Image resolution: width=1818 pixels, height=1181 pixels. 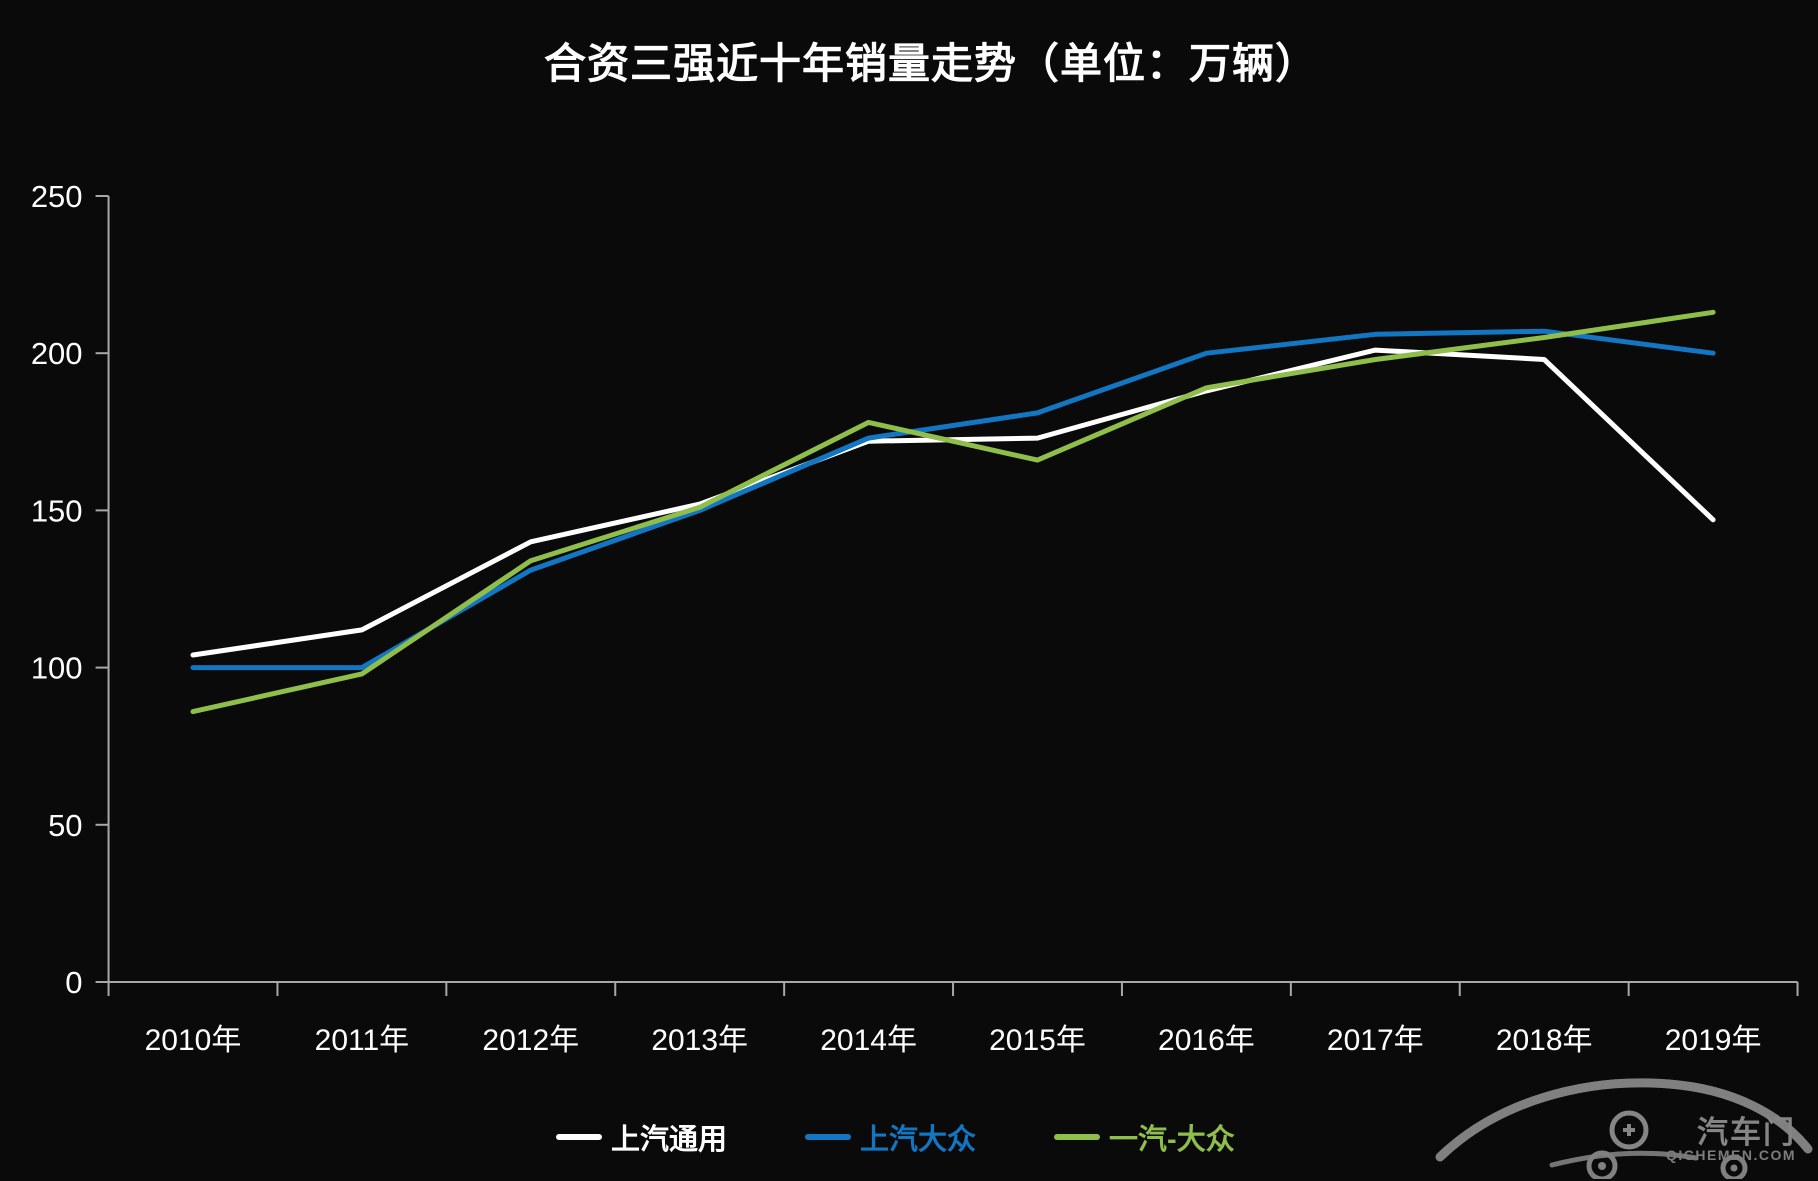 What do you see at coordinates (73, 982) in the screenshot?
I see `y-tick-label: 0` at bounding box center [73, 982].